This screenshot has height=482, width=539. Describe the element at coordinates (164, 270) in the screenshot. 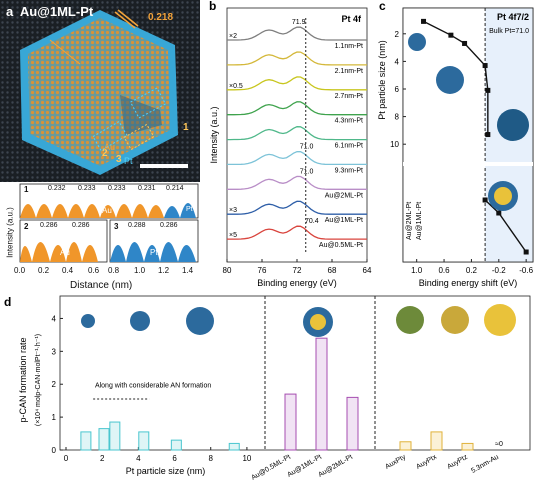

I see `profile-xtick: 1.2` at that location.